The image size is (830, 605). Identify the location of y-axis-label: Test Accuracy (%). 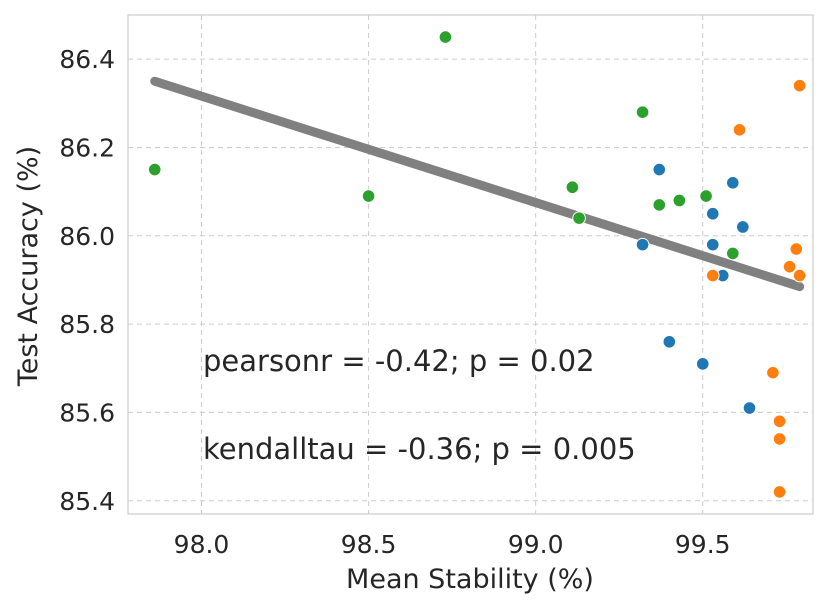
(28, 266).